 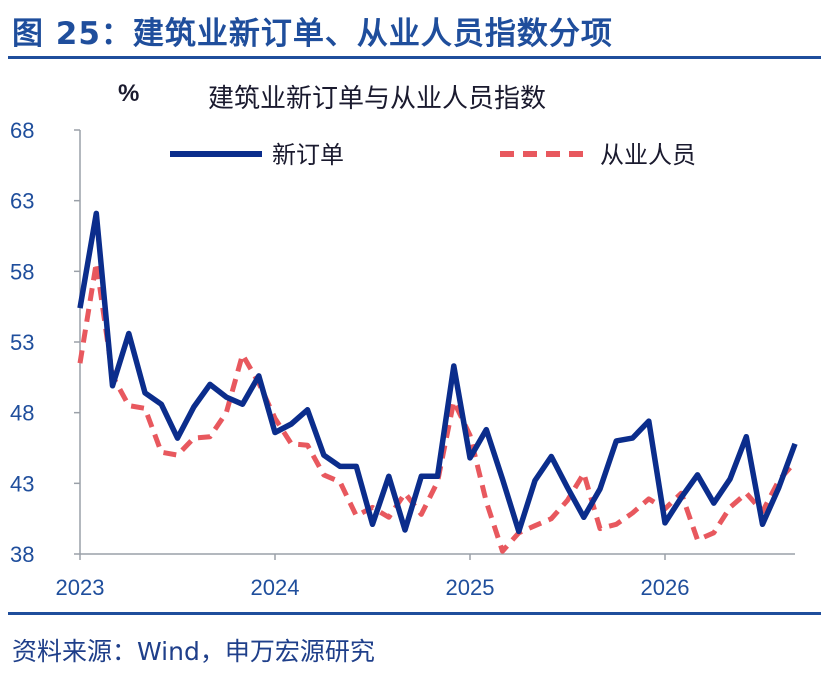 I want to click on y-tick-label: 48, so click(x=22, y=413).